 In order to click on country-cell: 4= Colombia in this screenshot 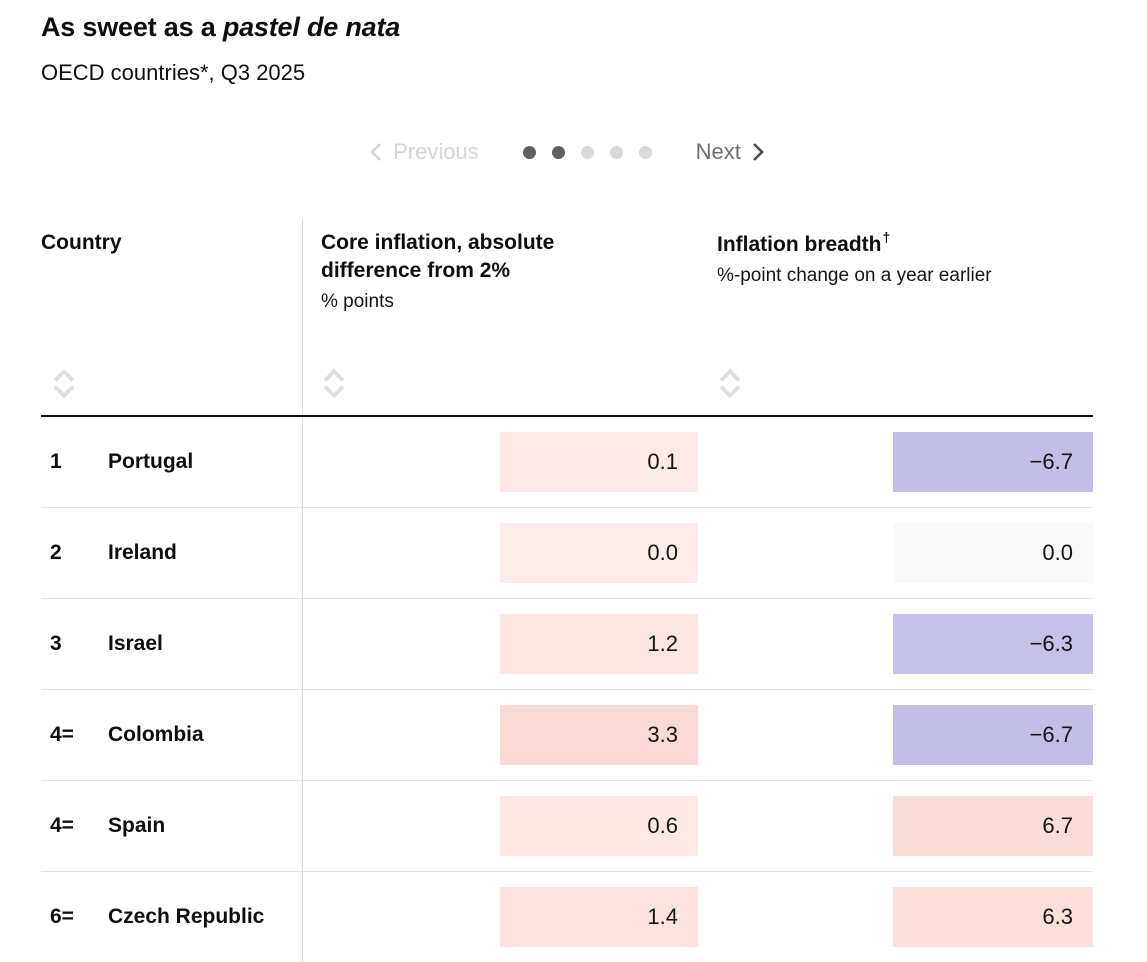, I will do `click(171, 735)`.